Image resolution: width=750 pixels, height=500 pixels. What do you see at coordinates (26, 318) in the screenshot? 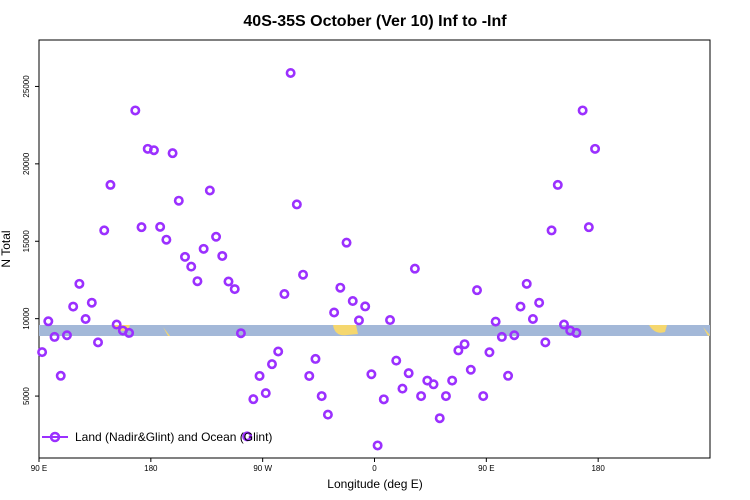
I see `y-tick-label: 10000` at bounding box center [26, 318].